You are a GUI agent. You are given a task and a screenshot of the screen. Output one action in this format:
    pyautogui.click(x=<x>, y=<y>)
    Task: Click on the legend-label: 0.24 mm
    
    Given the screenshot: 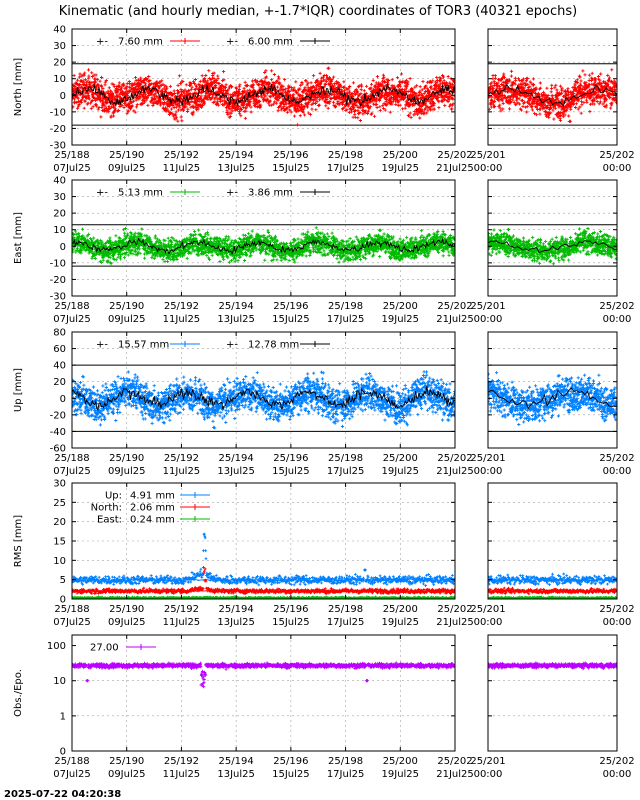 What is the action you would take?
    pyautogui.click(x=152, y=520)
    